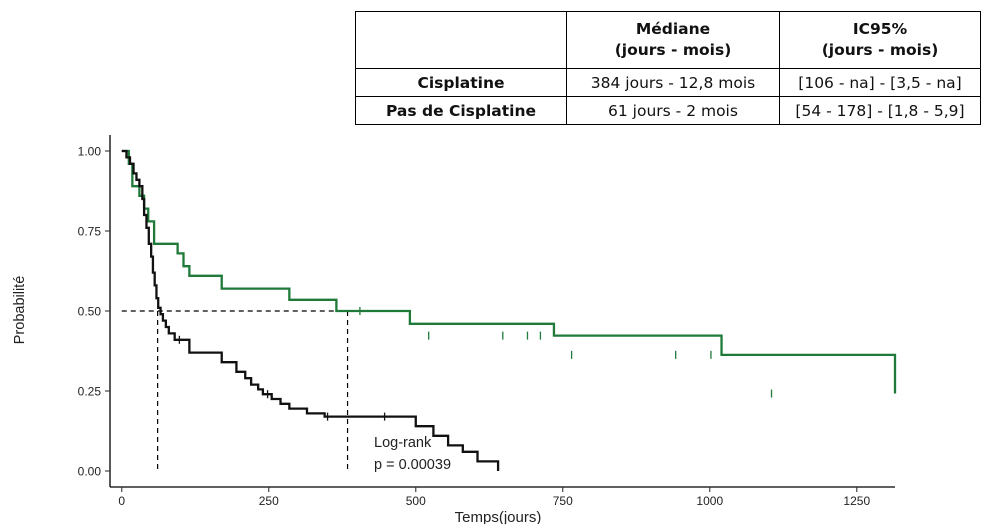 This screenshot has width=983, height=524. What do you see at coordinates (461, 110) in the screenshot?
I see `table-row-label: Pas de Cisplatine` at bounding box center [461, 110].